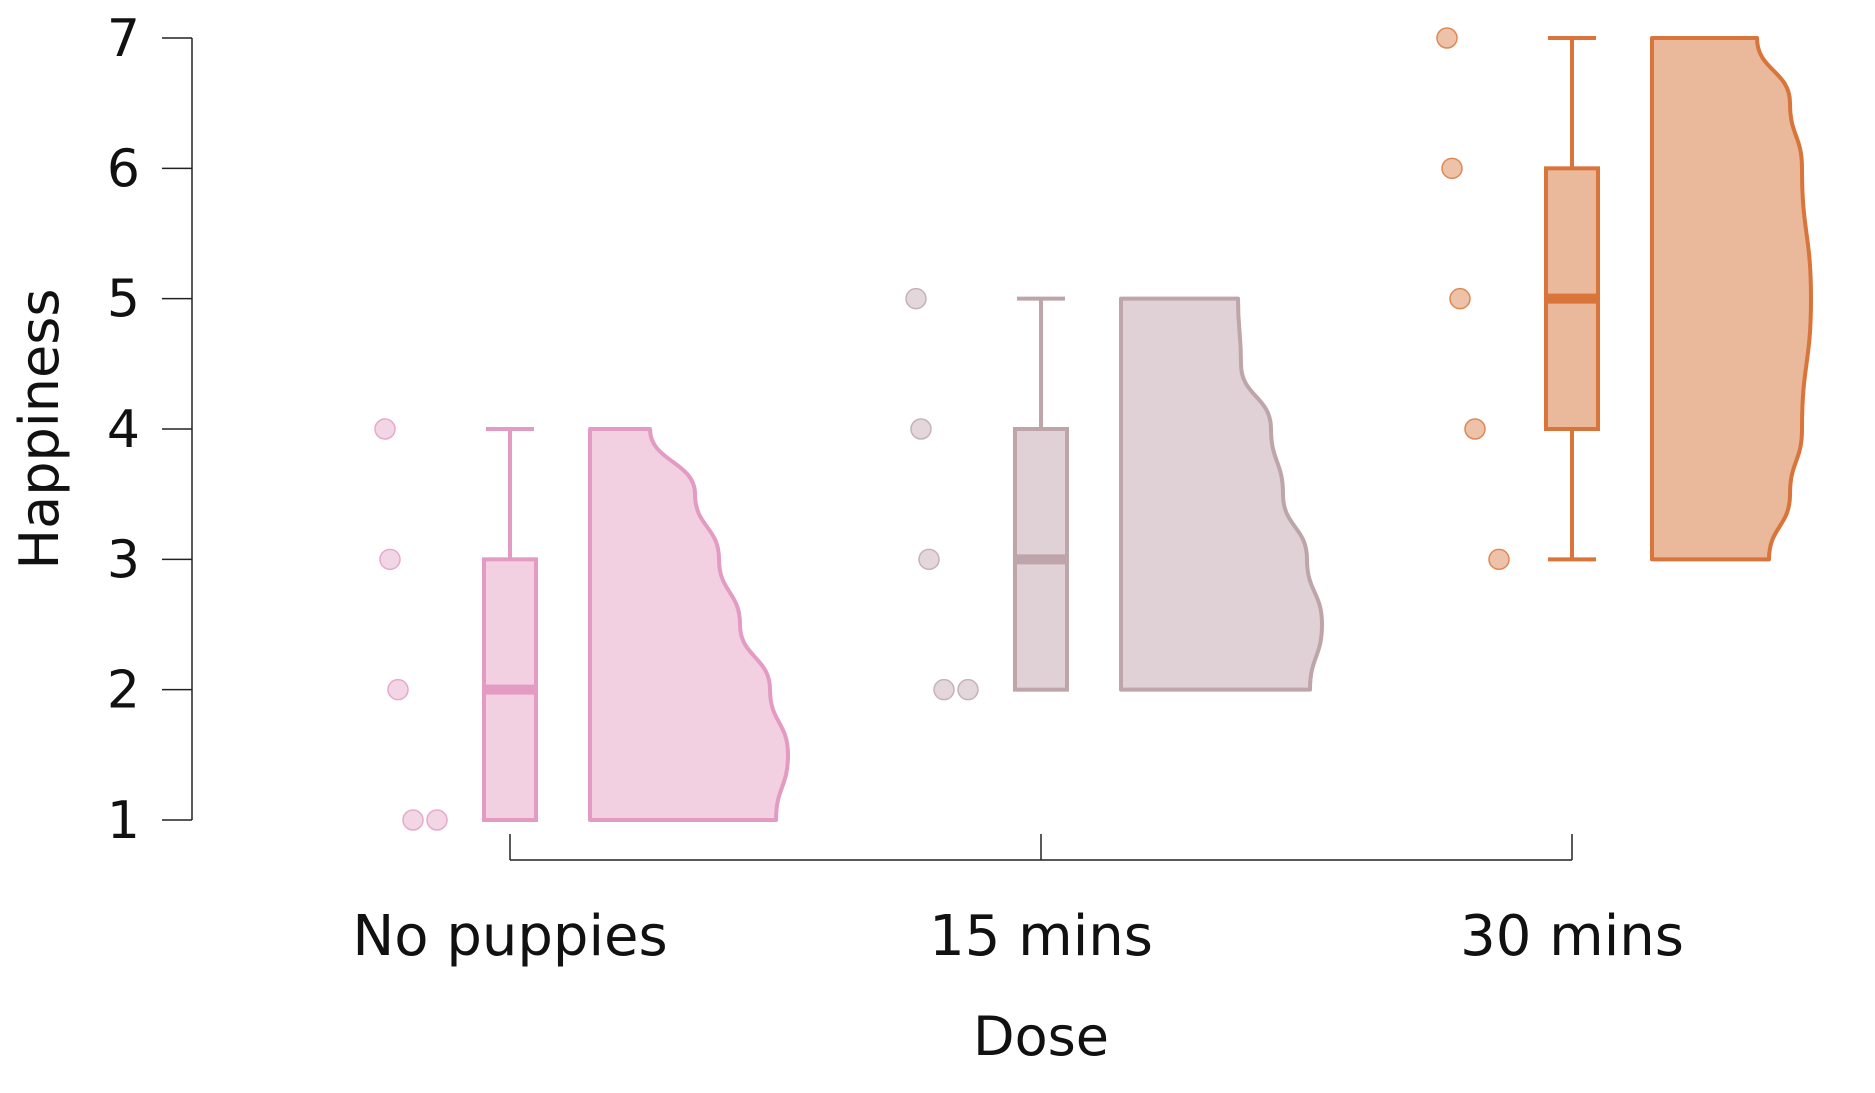 This screenshot has height=1093, width=1875. I want to click on x-axis-title: Dose, so click(1041, 1036).